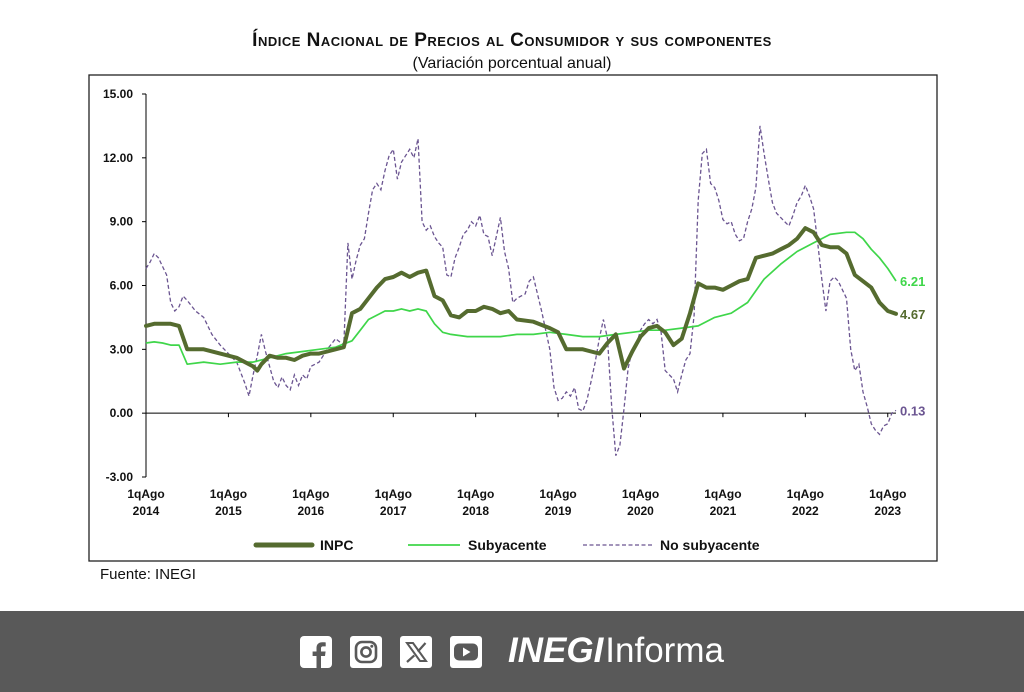 The height and width of the screenshot is (692, 1024). What do you see at coordinates (912, 346) in the screenshot?
I see `chart-end-labels: 4.67 6.21 0.13` at bounding box center [912, 346].